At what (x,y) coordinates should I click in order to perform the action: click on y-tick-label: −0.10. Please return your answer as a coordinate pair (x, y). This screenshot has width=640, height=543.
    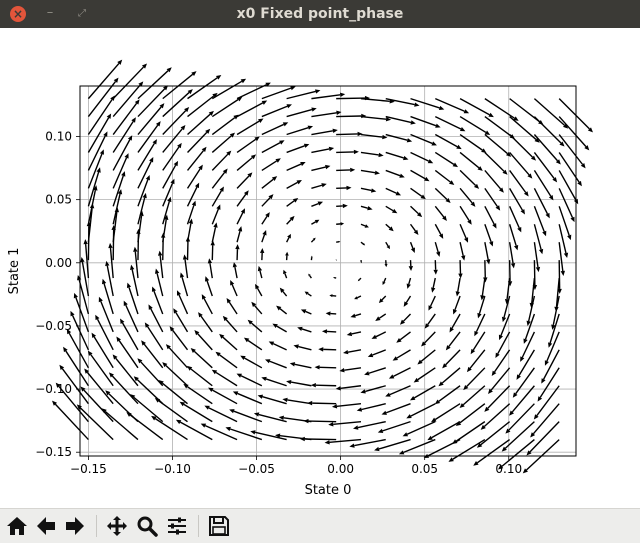
    Looking at the image, I should click on (53, 389).